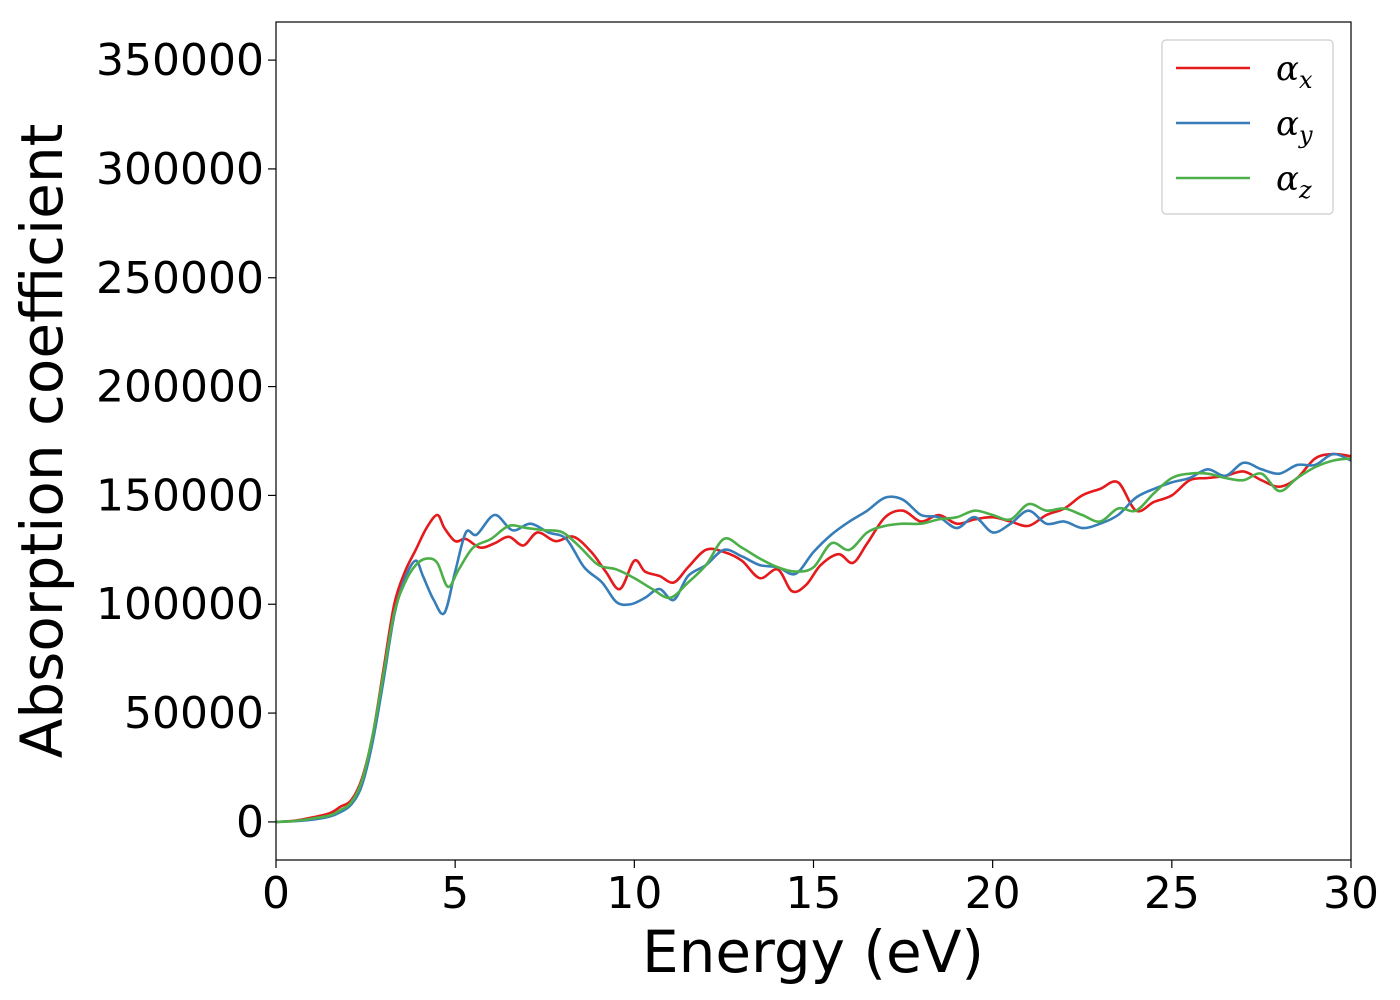 The width and height of the screenshot is (1400, 1000). What do you see at coordinates (180, 60) in the screenshot?
I see `y-tick-label: 350000` at bounding box center [180, 60].